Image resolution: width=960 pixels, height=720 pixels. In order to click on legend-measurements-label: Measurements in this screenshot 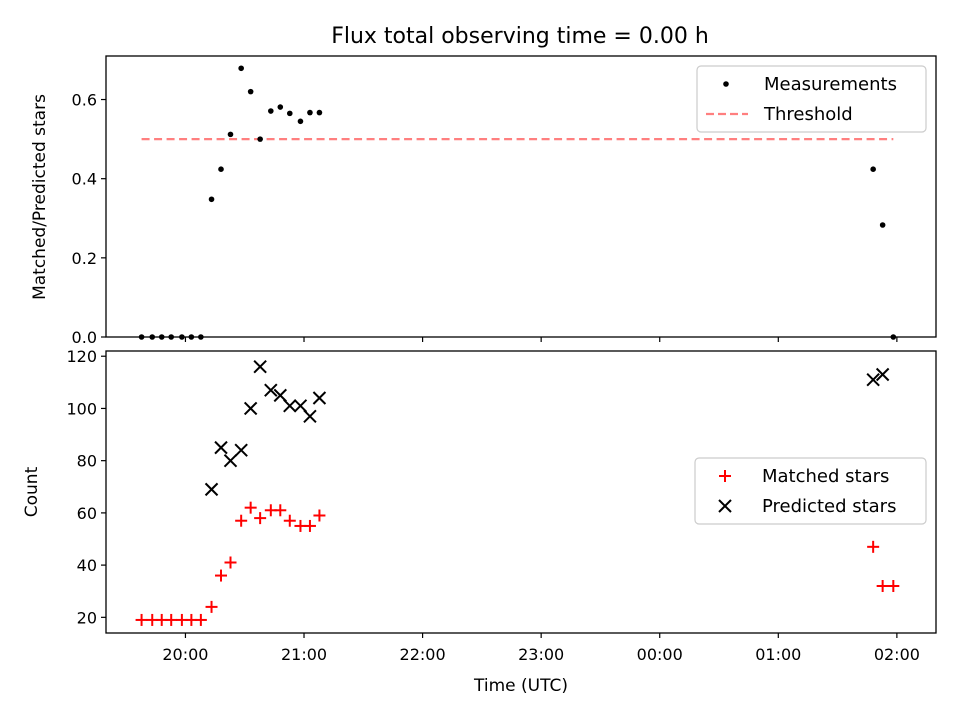, I will do `click(830, 84)`.